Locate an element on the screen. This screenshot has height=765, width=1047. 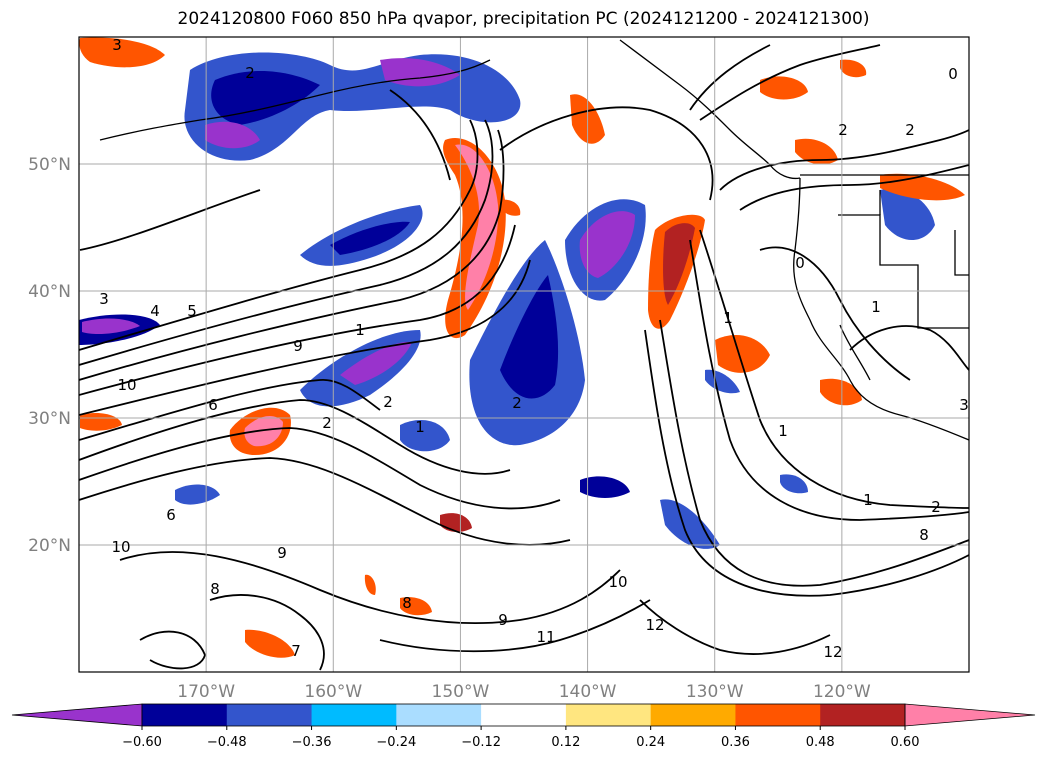
contour-value-label: 4 is located at coordinates (155, 311).